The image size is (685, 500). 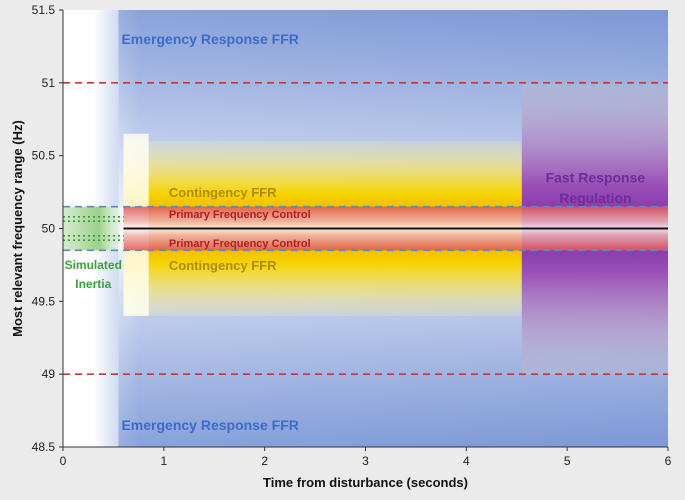 What do you see at coordinates (44, 10) in the screenshot?
I see `y-tick-label: 51.5` at bounding box center [44, 10].